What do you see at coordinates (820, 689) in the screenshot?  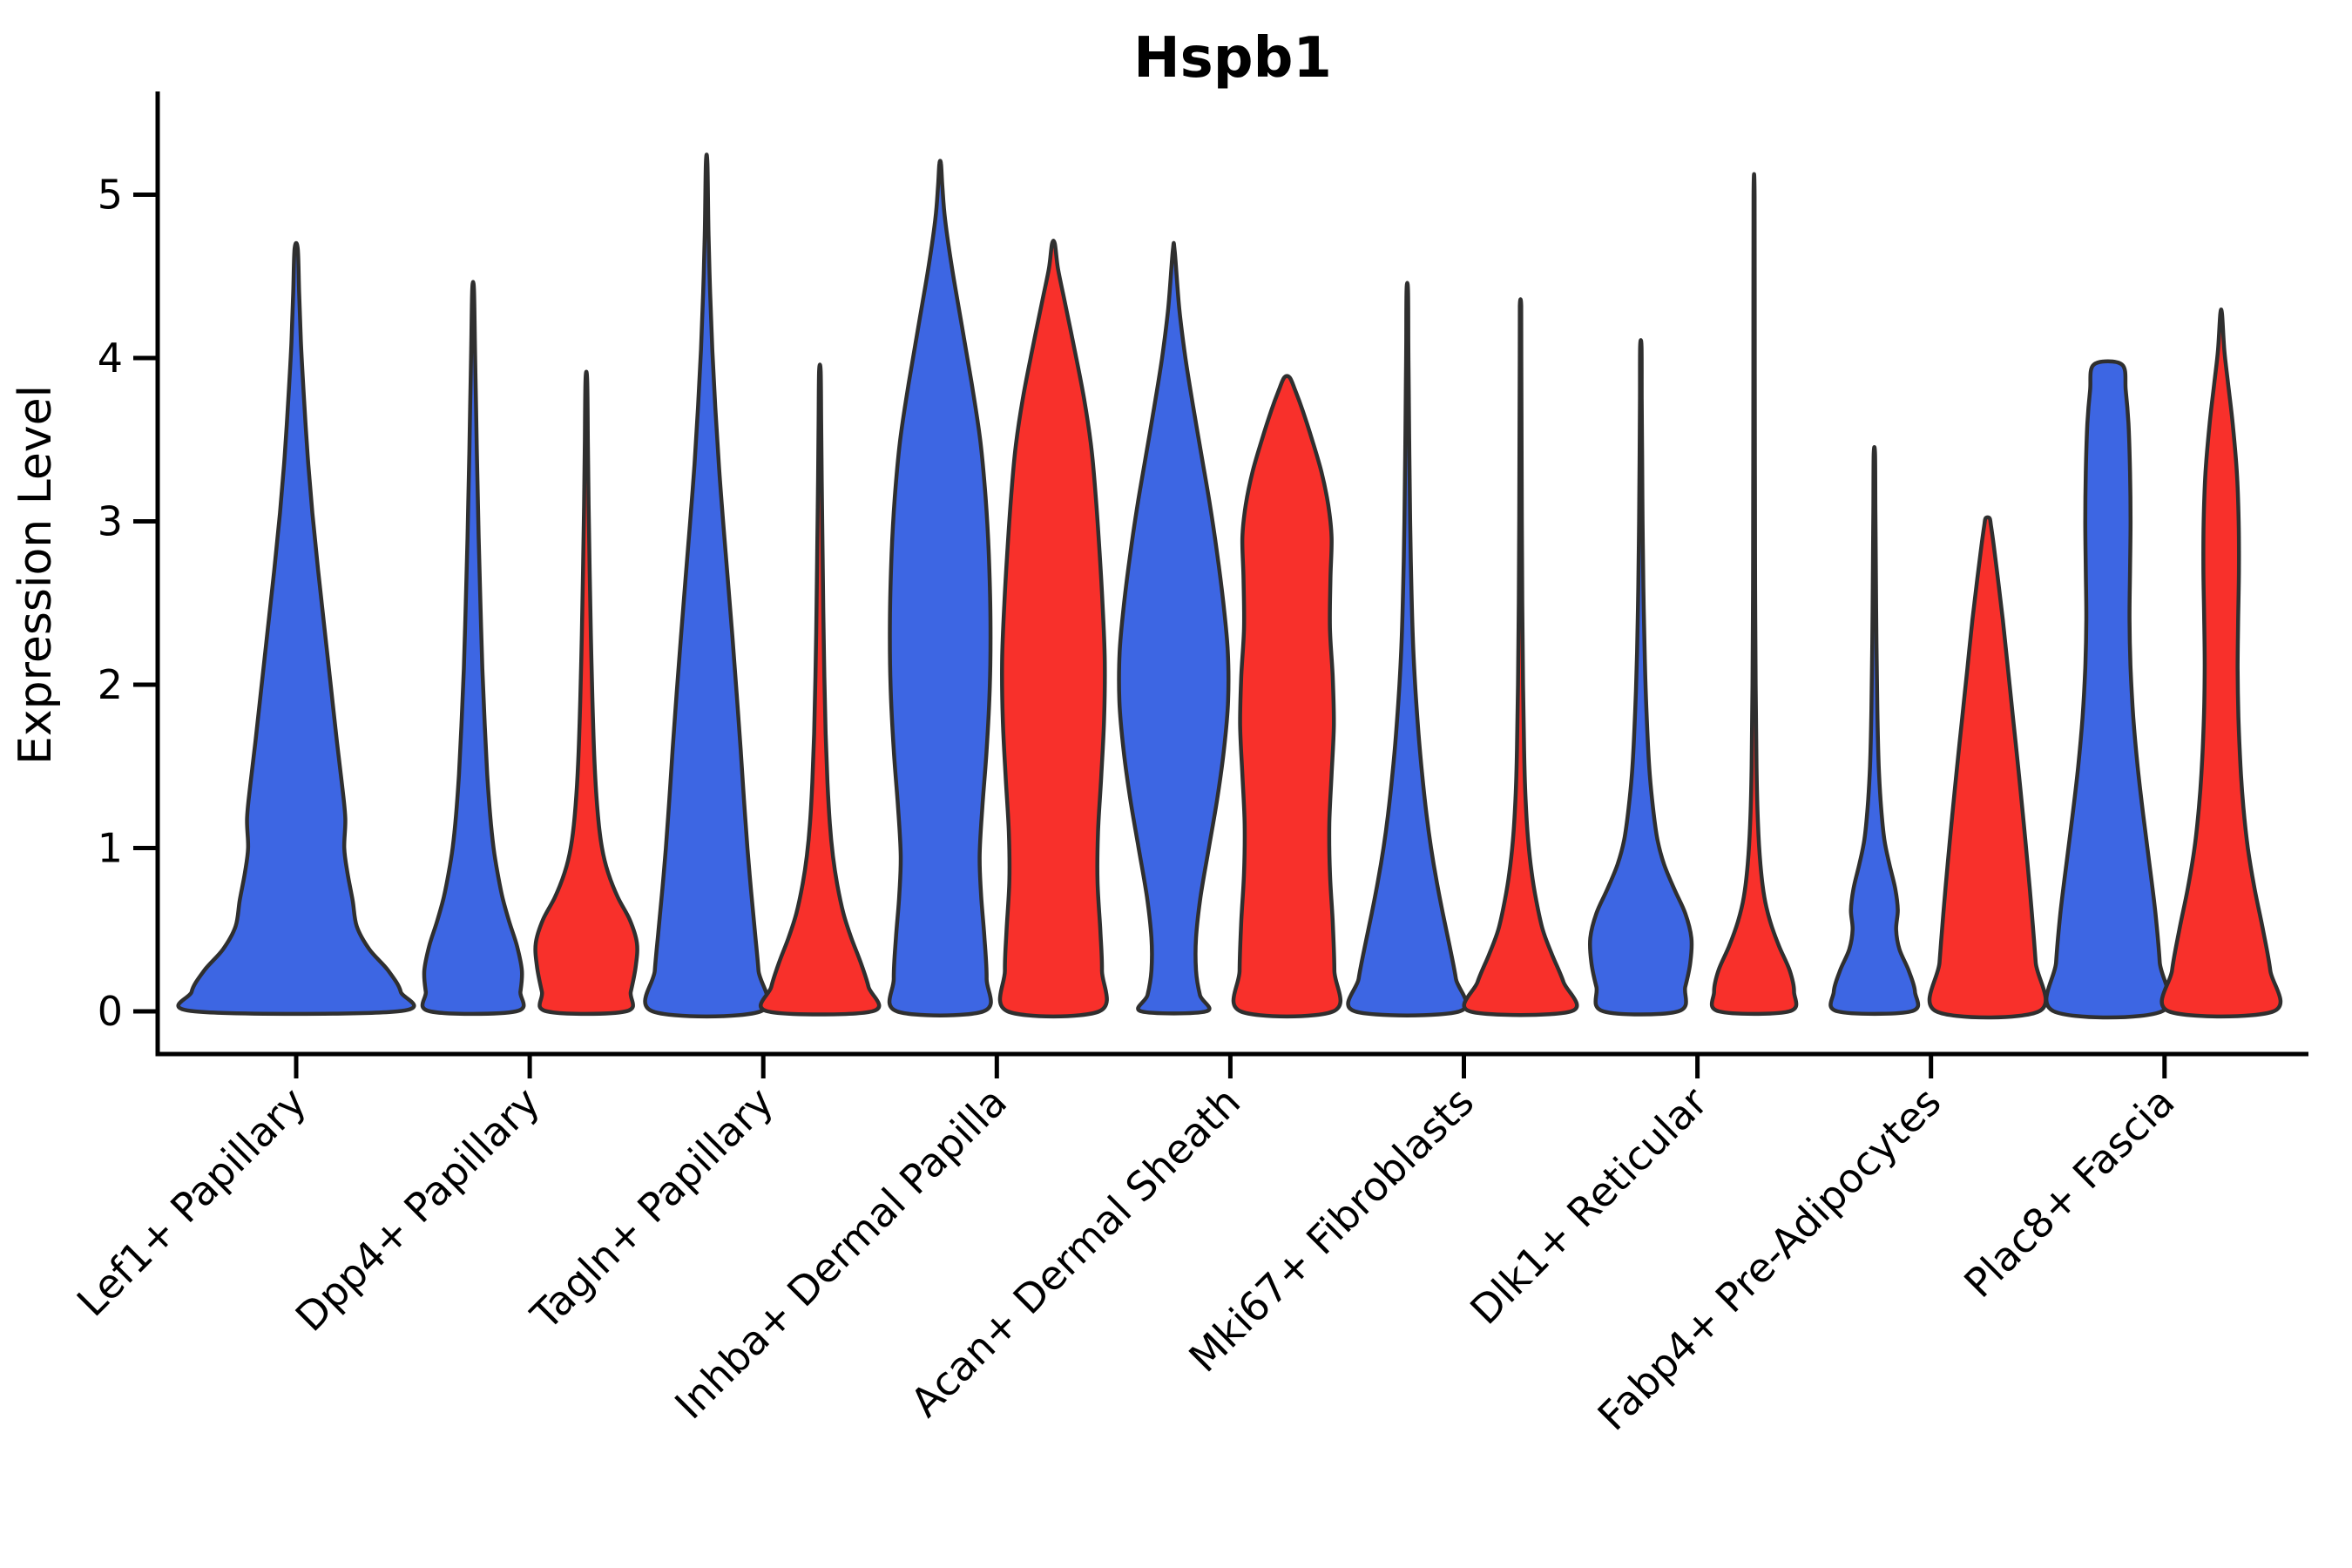 I see `violin-tagln-papillary-group2` at bounding box center [820, 689].